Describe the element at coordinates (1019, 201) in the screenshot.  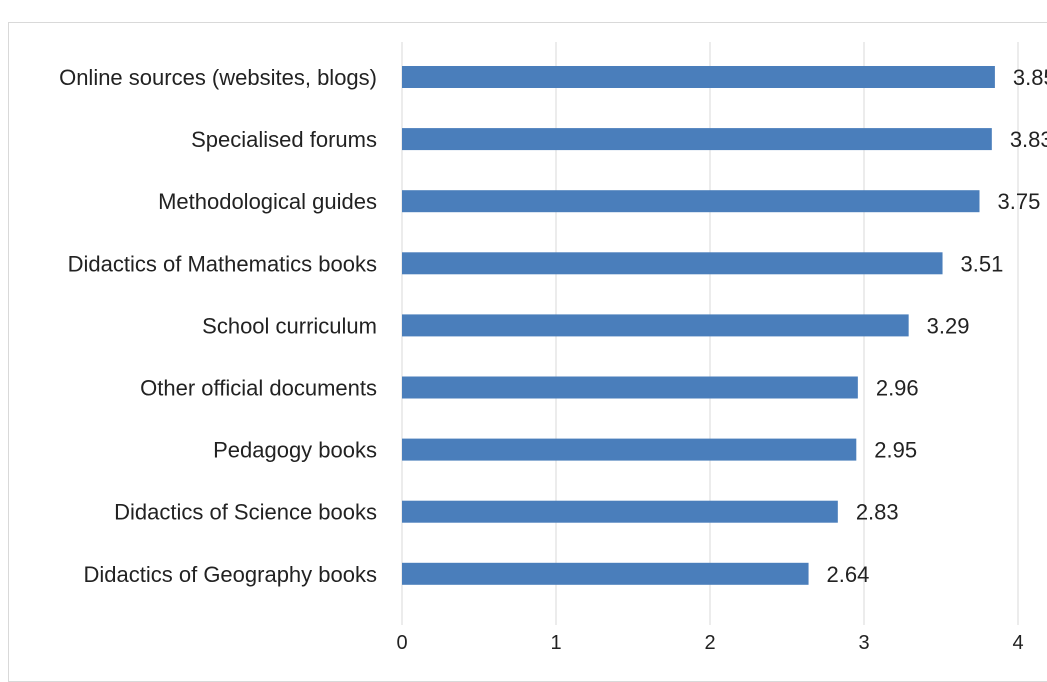
I see `value-label-2: 3.75` at that location.